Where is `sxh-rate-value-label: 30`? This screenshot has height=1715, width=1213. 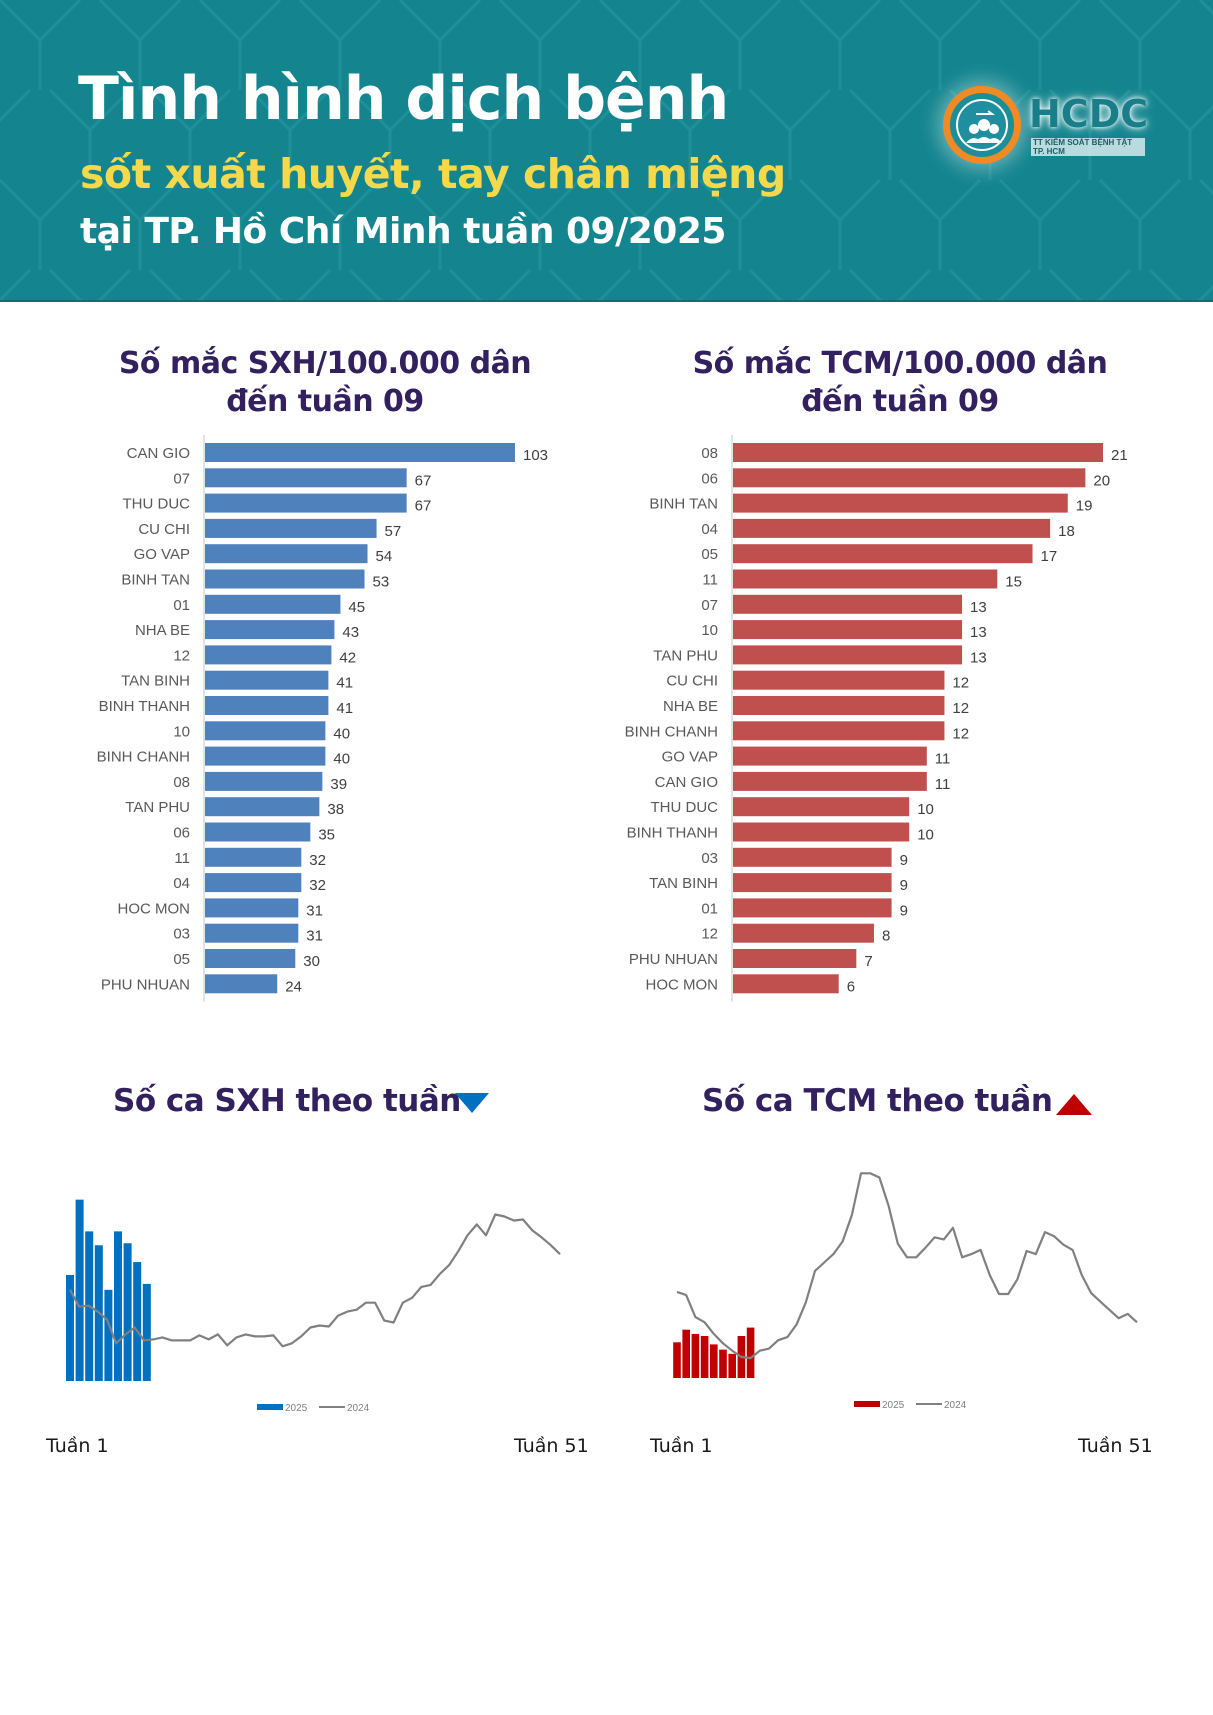 sxh-rate-value-label: 30 is located at coordinates (311, 961).